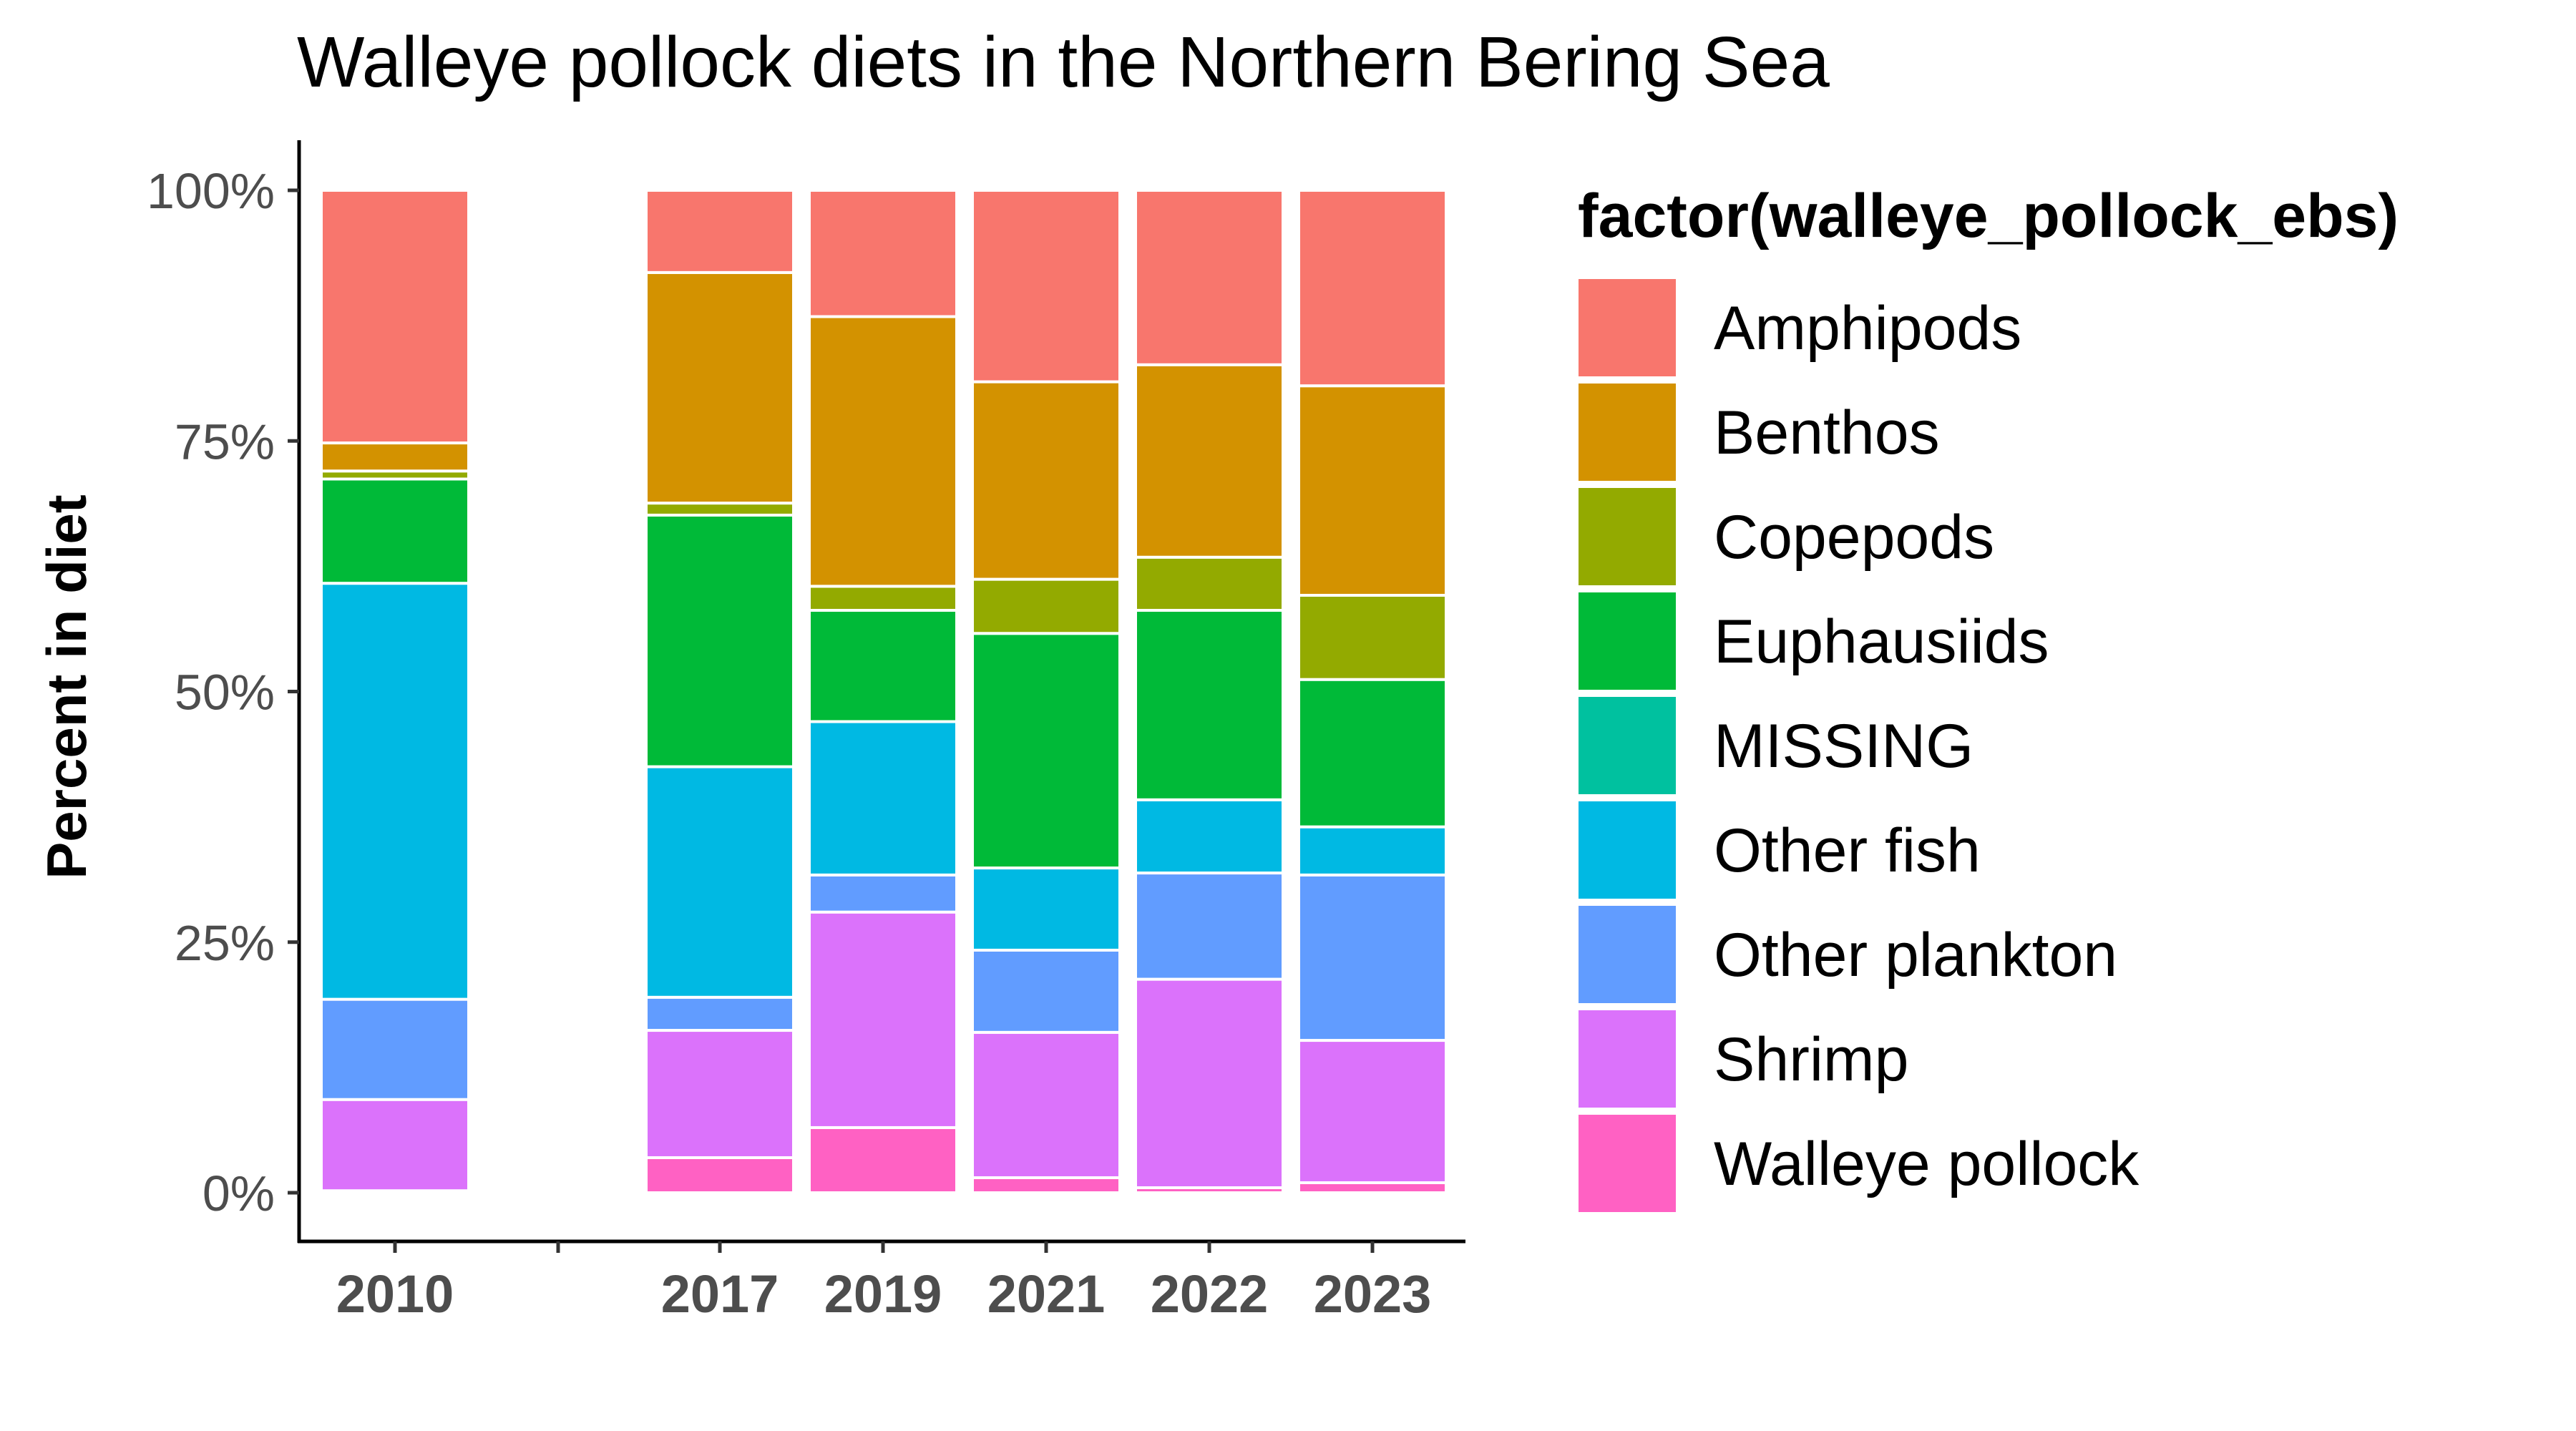 Image resolution: width=2576 pixels, height=1431 pixels. What do you see at coordinates (883, 253) in the screenshot?
I see `bar-segment-2019-amphipods` at bounding box center [883, 253].